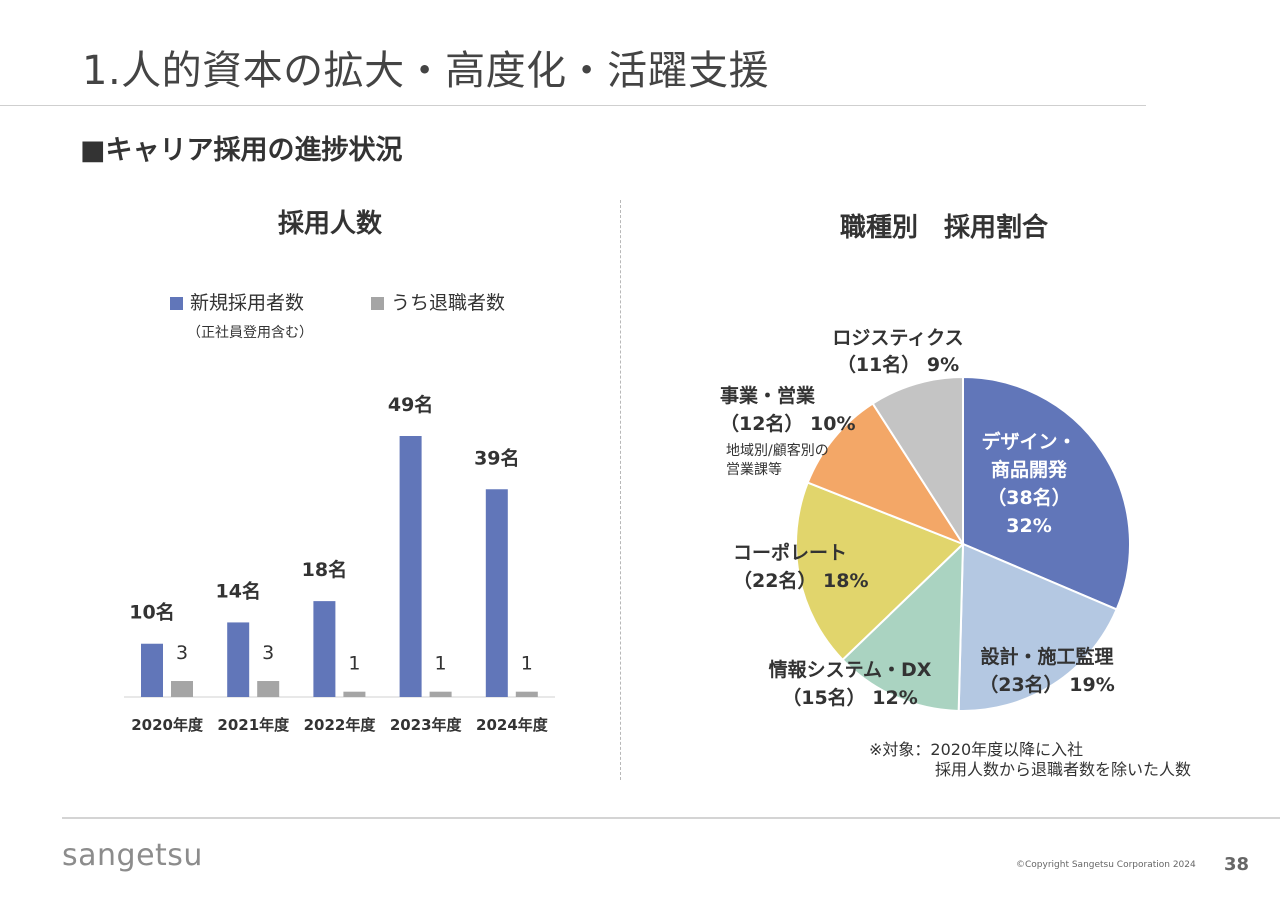  What do you see at coordinates (1028, 497) in the screenshot?
I see `pie-label-1-line-3: （38名）` at bounding box center [1028, 497].